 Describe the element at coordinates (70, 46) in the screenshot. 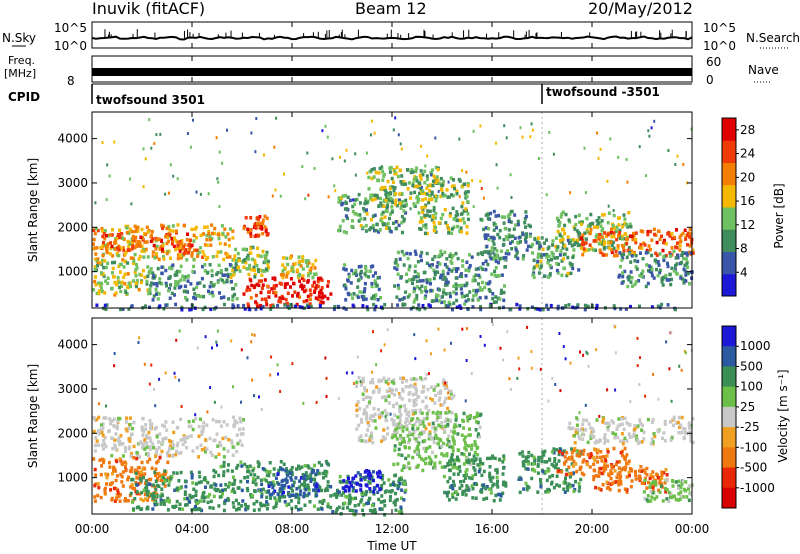

I see `nsky-tick-bottom: 10^0` at that location.